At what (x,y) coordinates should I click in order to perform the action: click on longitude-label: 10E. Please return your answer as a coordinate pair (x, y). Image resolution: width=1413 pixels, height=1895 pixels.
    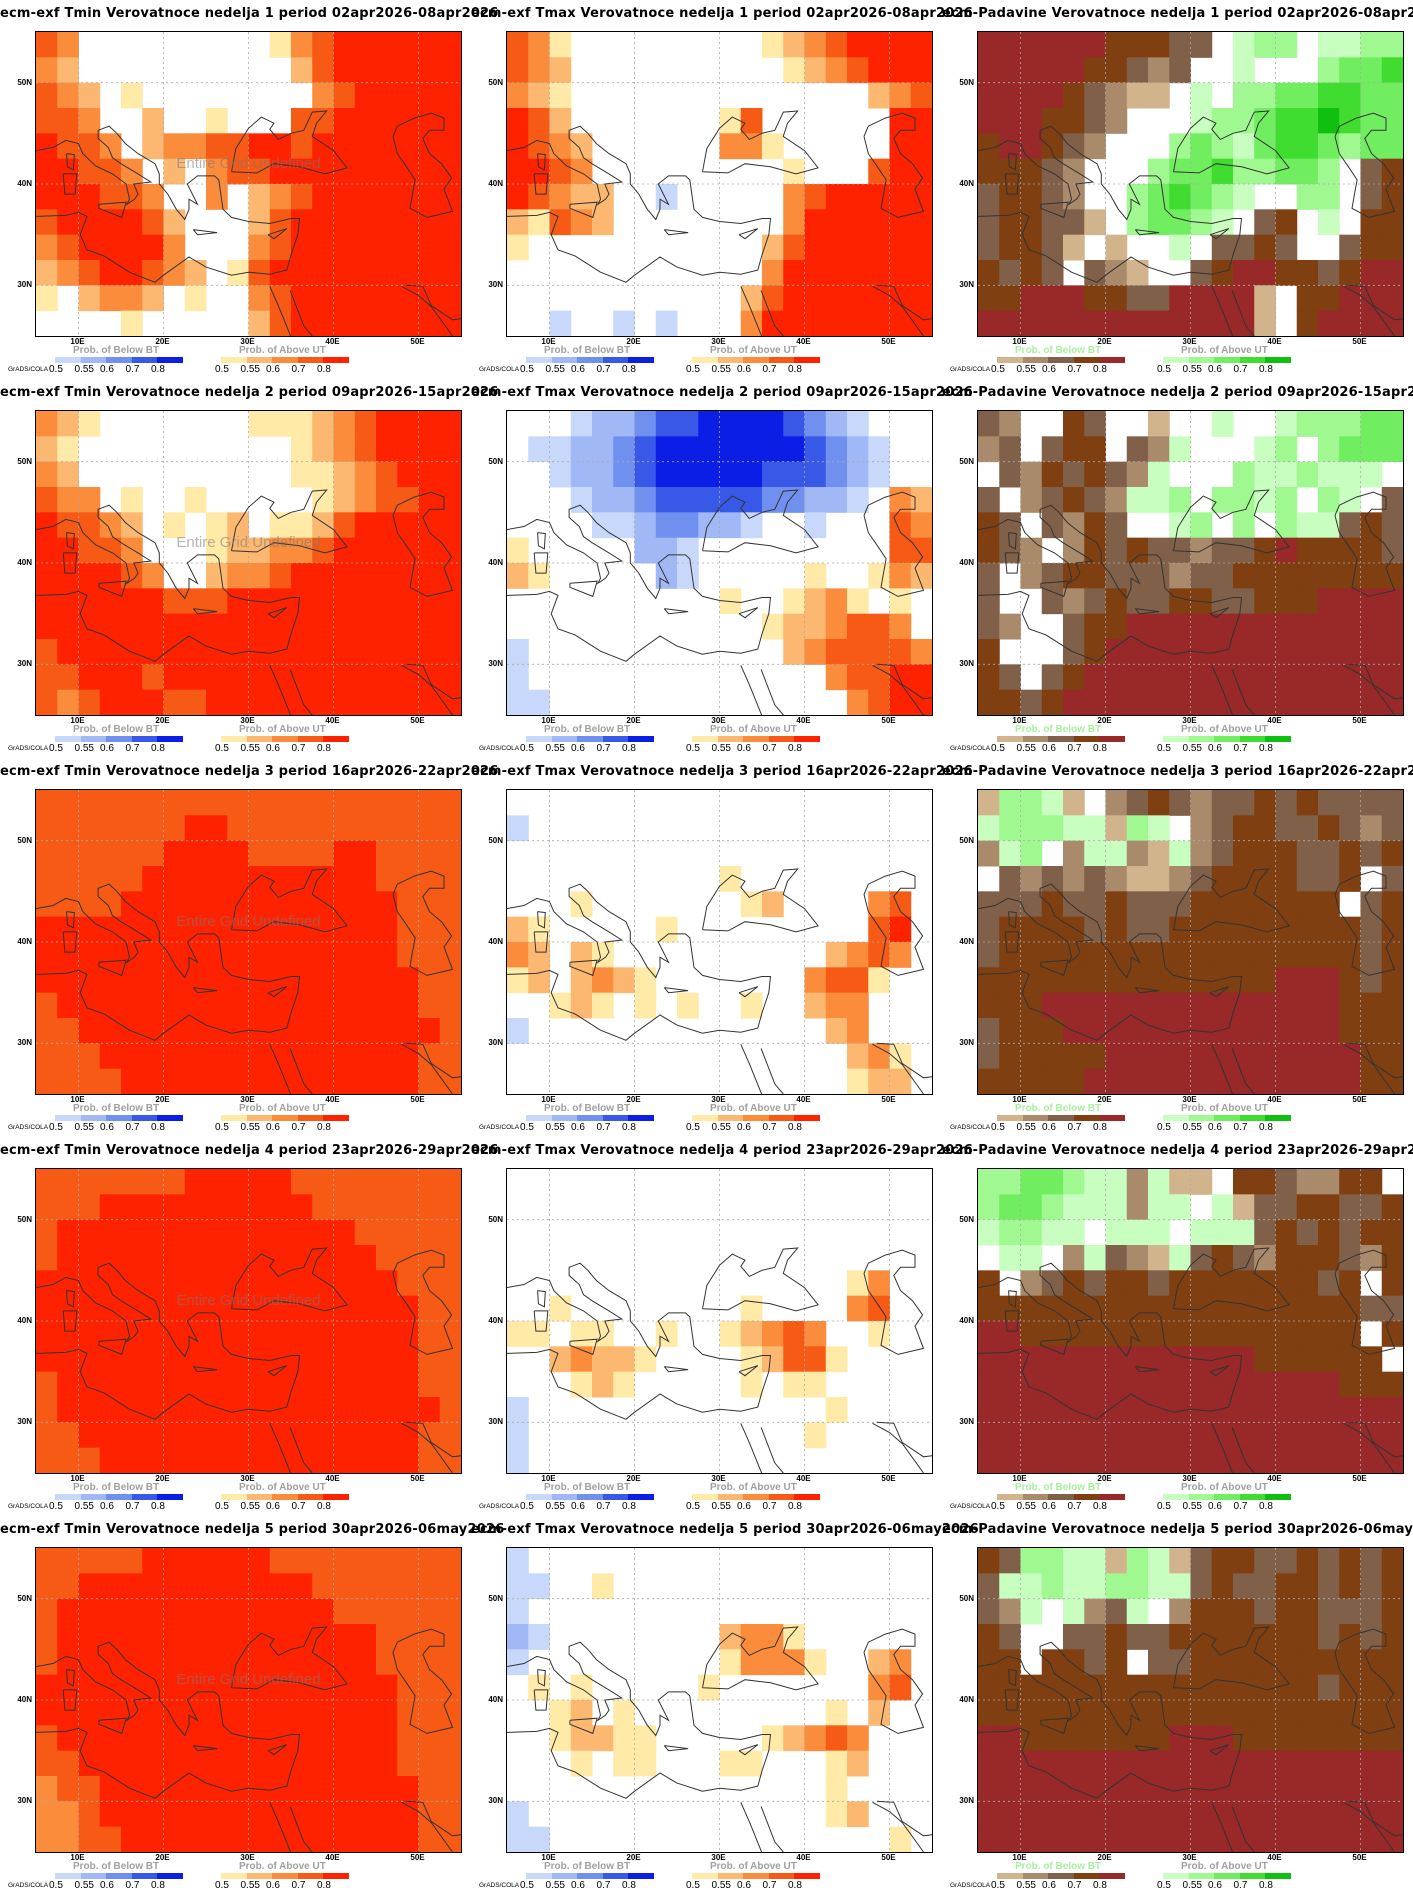
    Looking at the image, I should click on (1019, 341).